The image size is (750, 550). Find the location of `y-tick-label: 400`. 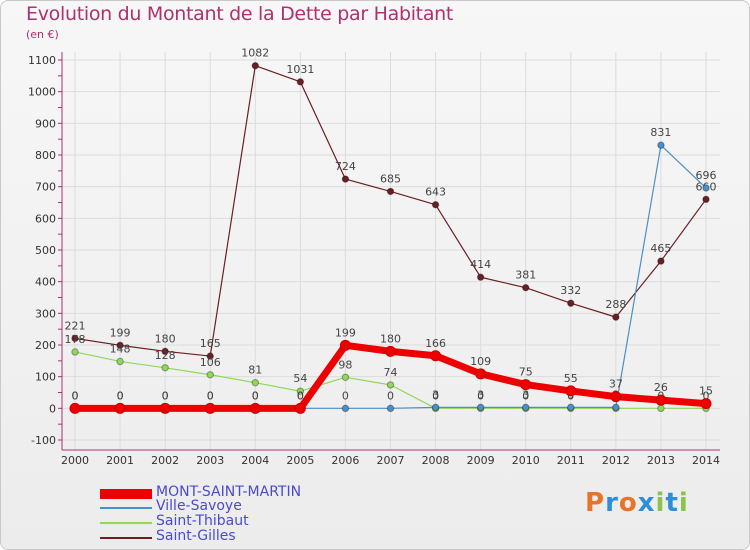

y-tick-label: 400 is located at coordinates (45, 282).